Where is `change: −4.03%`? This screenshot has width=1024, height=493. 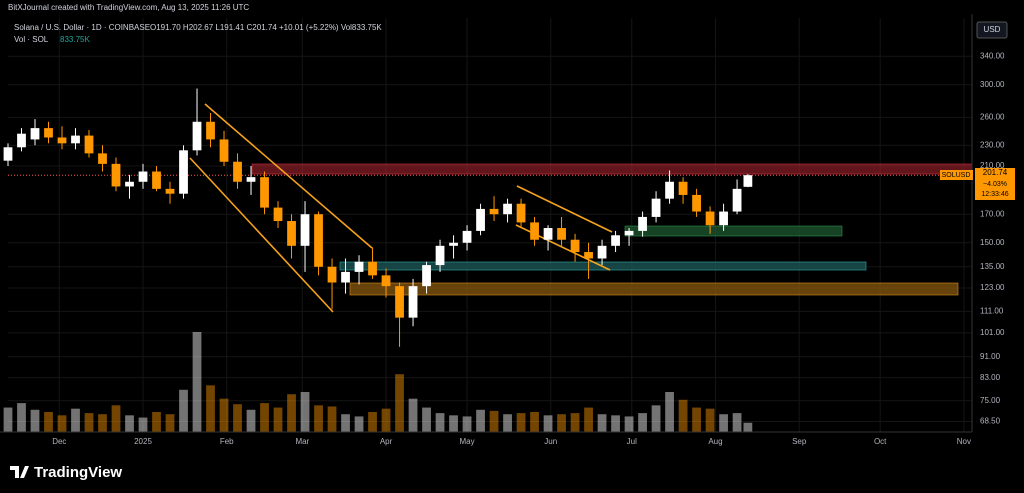 change: −4.03% is located at coordinates (995, 184).